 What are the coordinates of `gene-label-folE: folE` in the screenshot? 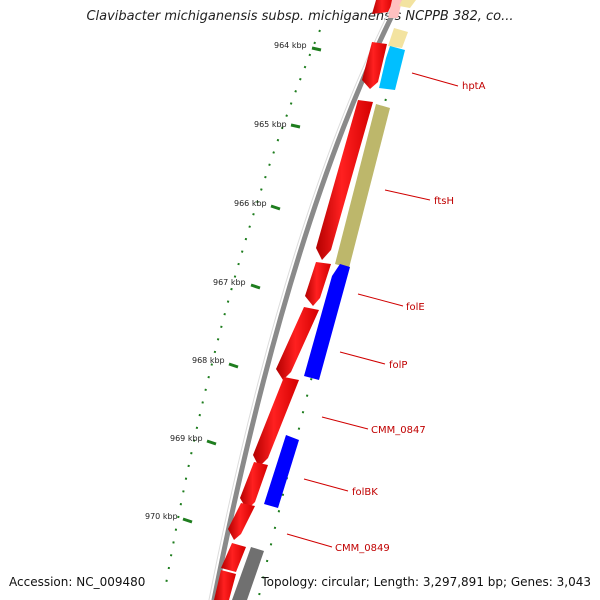 It's located at (415, 307).